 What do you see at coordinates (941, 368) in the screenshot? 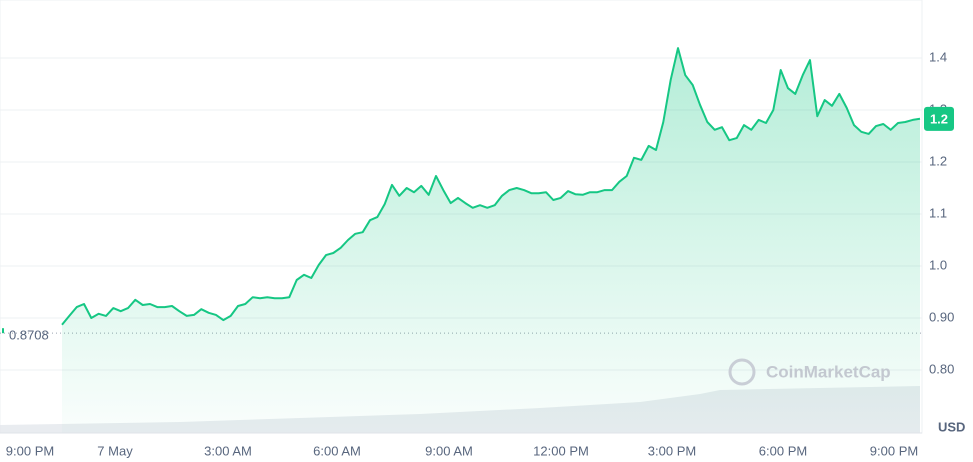
I see `y-tick-label: 0.80` at bounding box center [941, 368].